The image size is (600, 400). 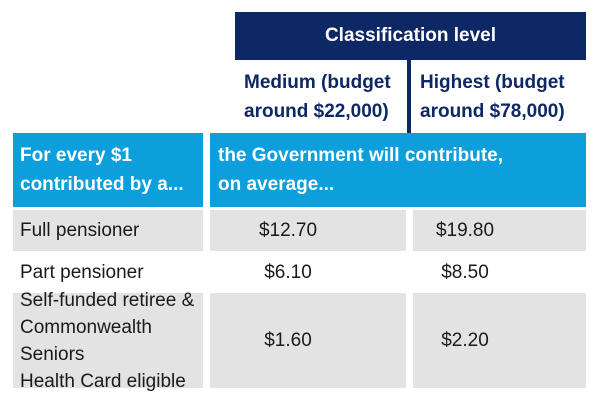 I want to click on column-header-highest-line2: around $78,000), so click(x=492, y=111).